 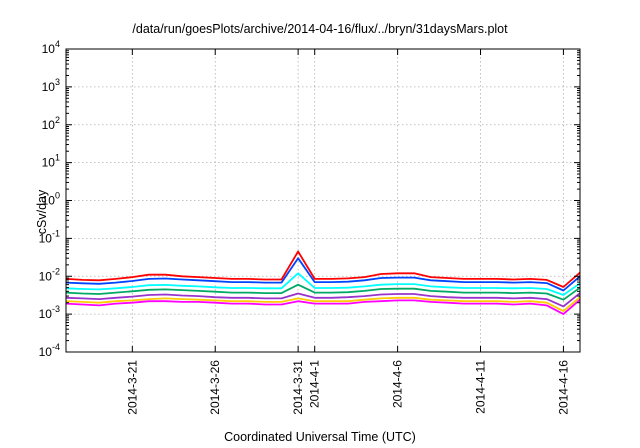 What do you see at coordinates (215, 387) in the screenshot?
I see `x-tick-label: 2014-3-26` at bounding box center [215, 387].